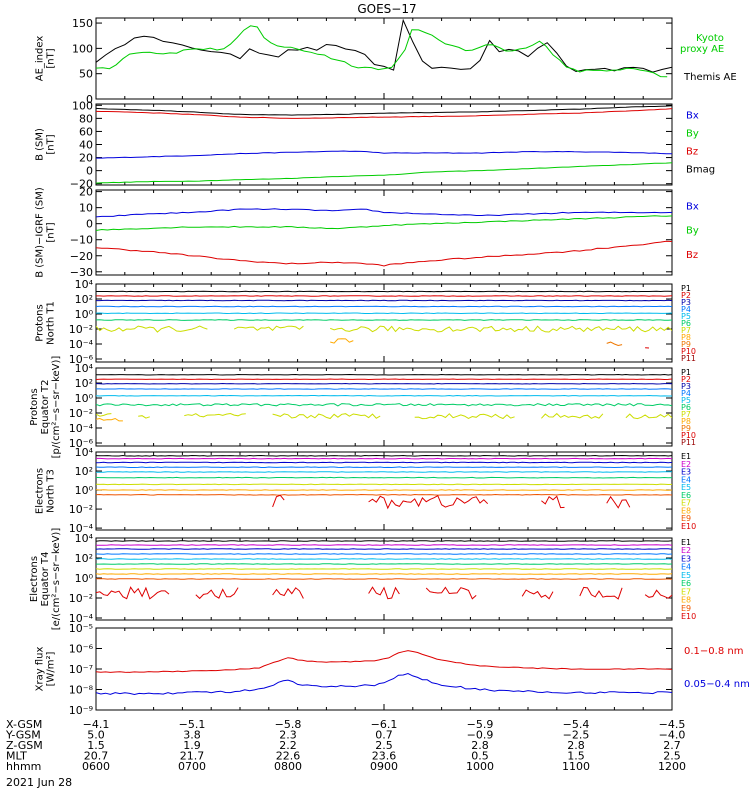 The height and width of the screenshot is (800, 750). Describe the element at coordinates (382, 51) in the screenshot. I see `series-line-kyoto-proxy-ae` at that location.